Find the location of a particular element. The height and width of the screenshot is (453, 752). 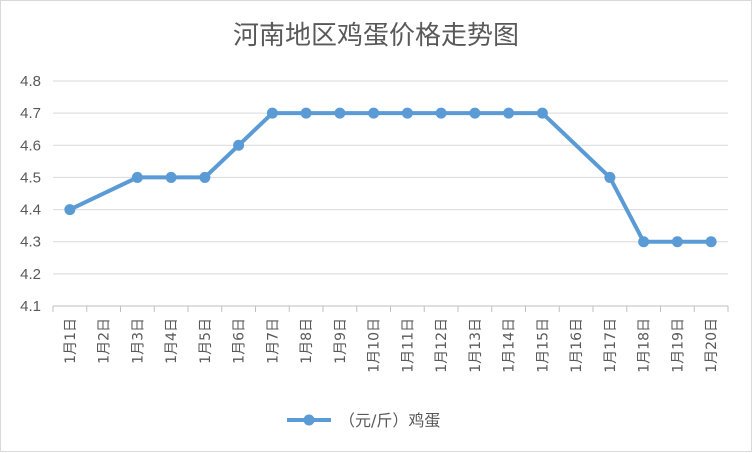

chart-title: 河南地区鸡蛋价格走势图 is located at coordinates (376, 36).